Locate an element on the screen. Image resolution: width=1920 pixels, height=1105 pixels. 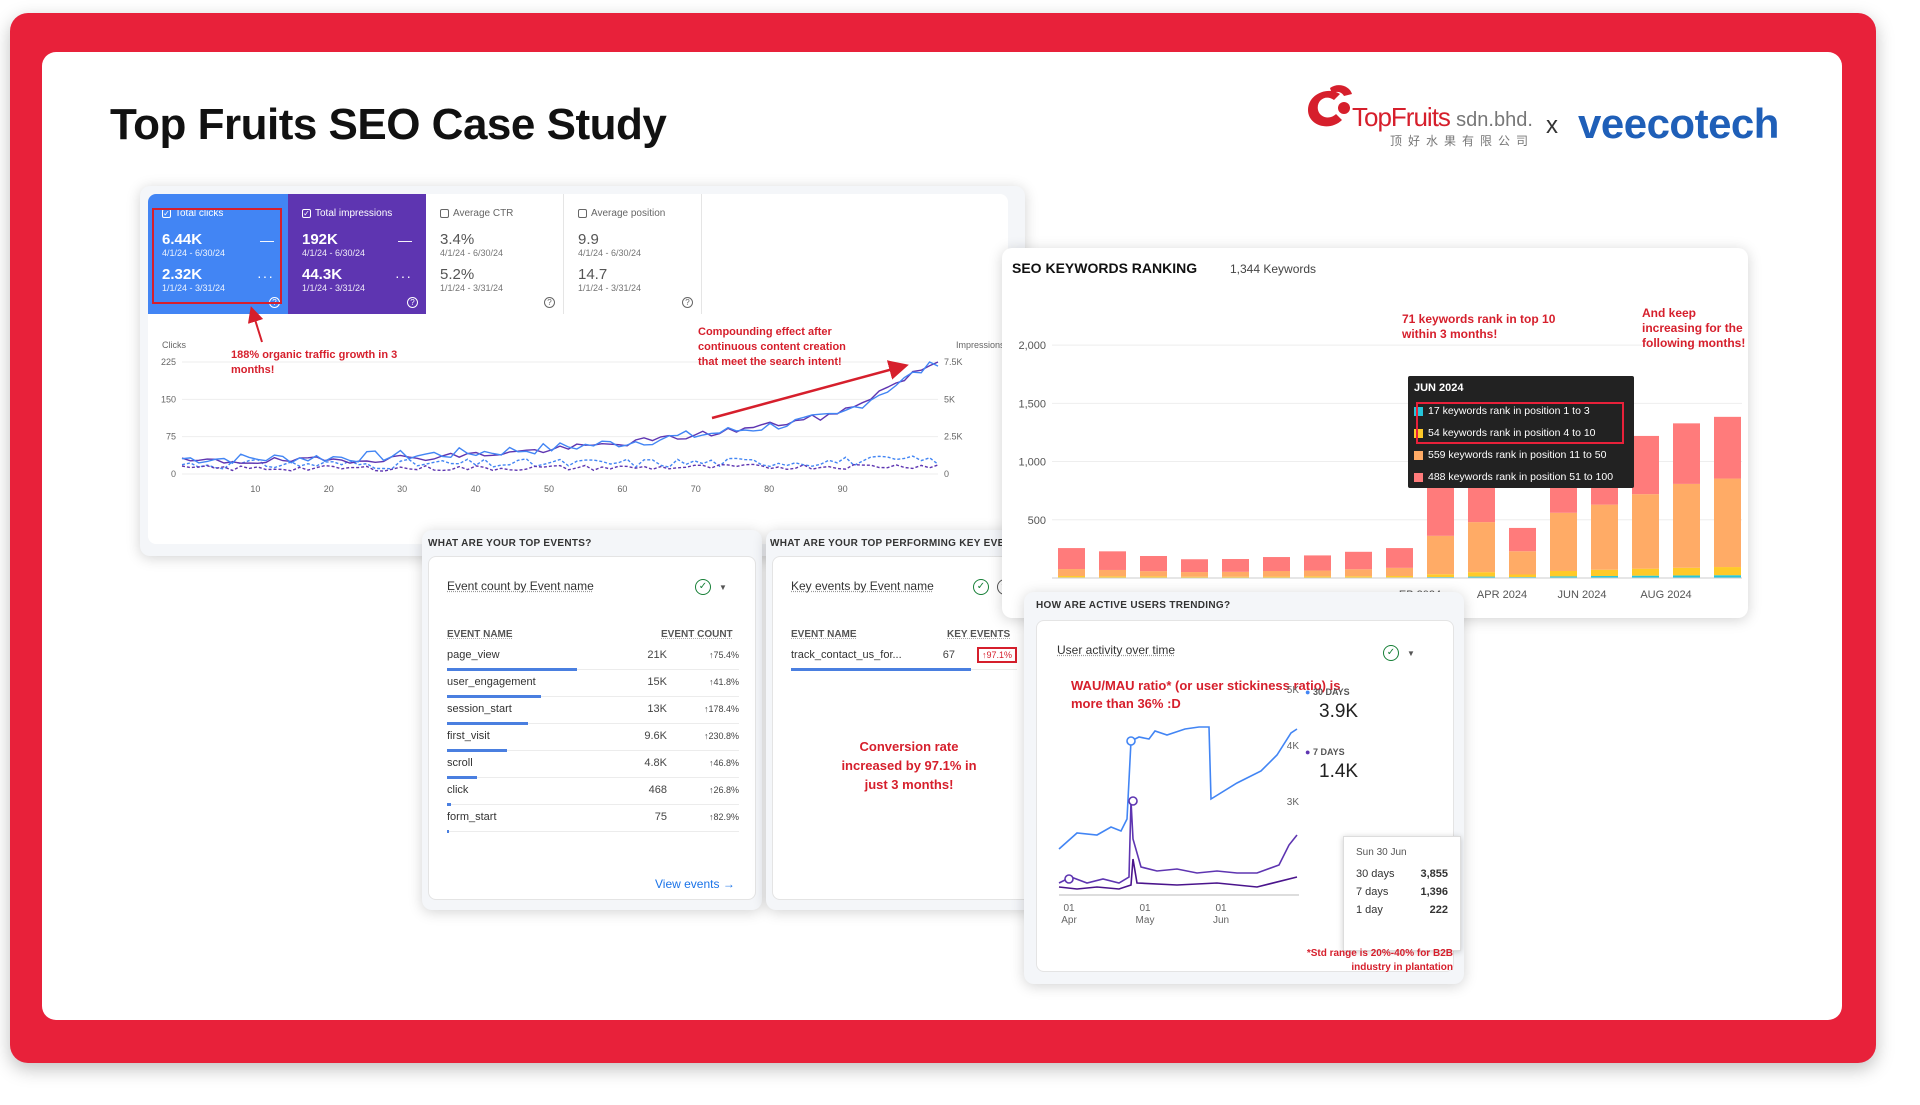
impressions-previous-line is located at coordinates (560, 467).